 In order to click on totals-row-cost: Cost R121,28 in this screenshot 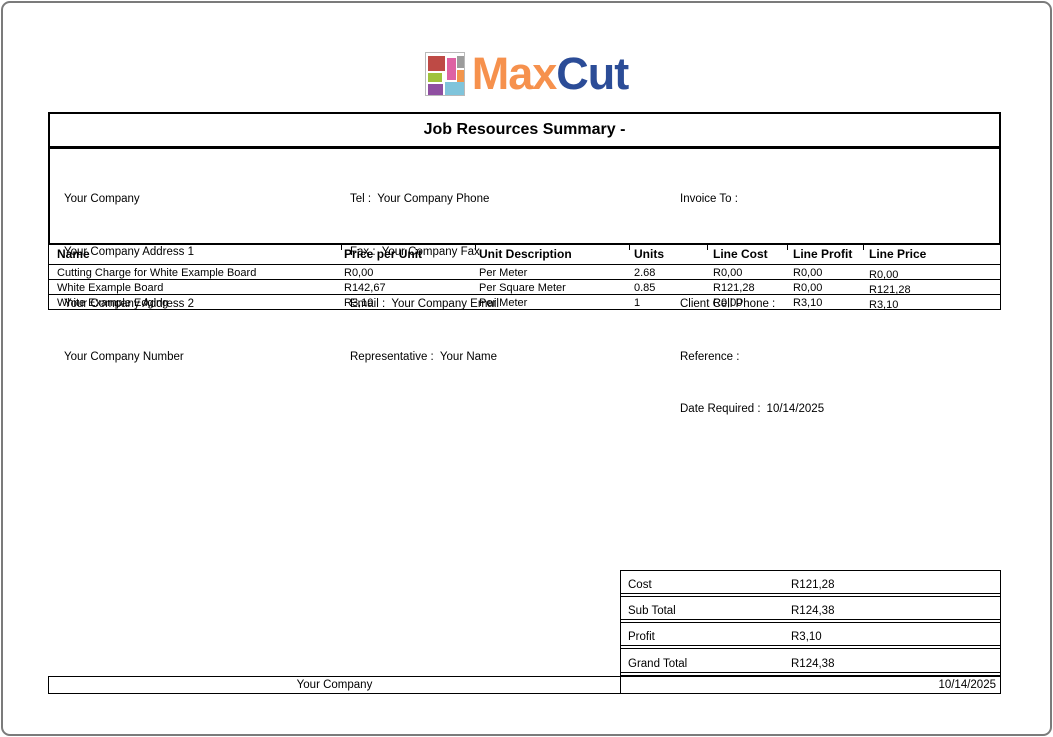, I will do `click(810, 584)`.